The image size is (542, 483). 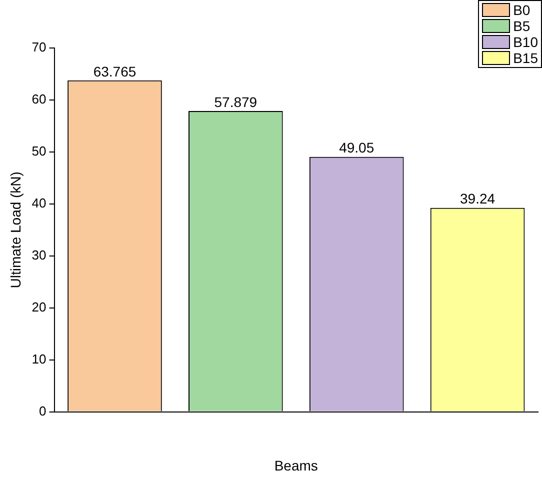 What do you see at coordinates (521, 26) in the screenshot?
I see `legend-label: B5` at bounding box center [521, 26].